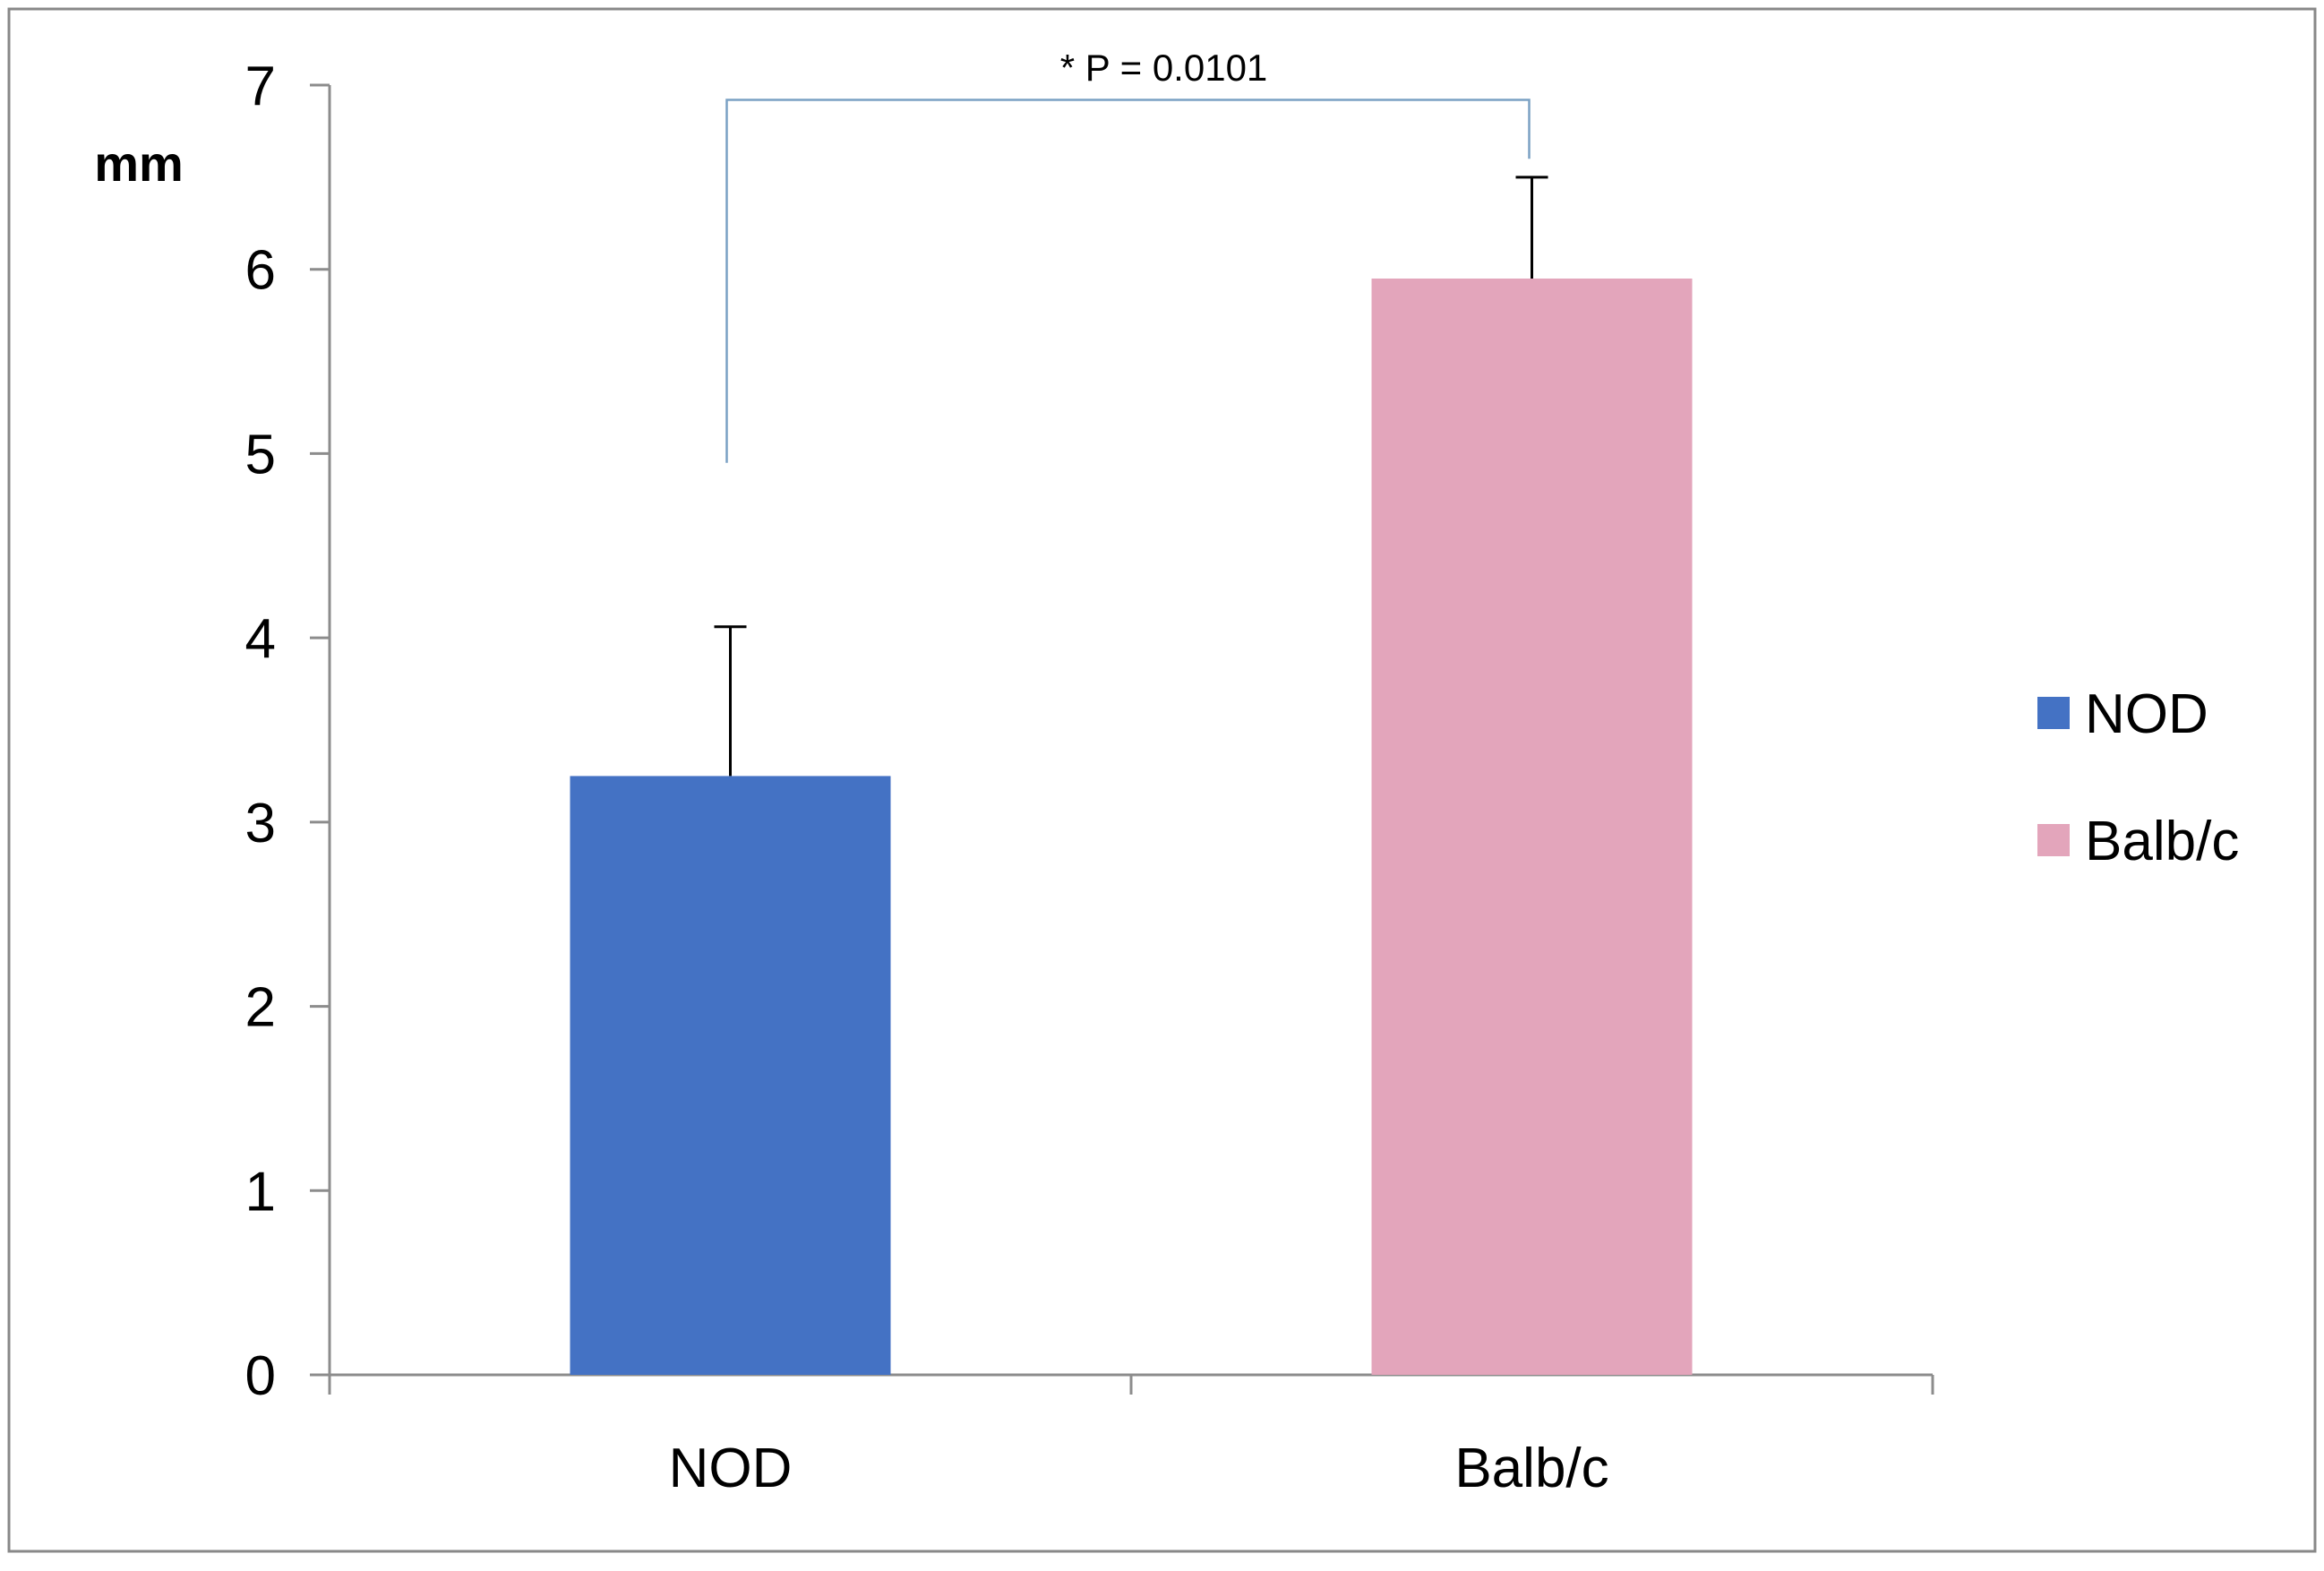  I want to click on significance-bracket, so click(1128, 281).